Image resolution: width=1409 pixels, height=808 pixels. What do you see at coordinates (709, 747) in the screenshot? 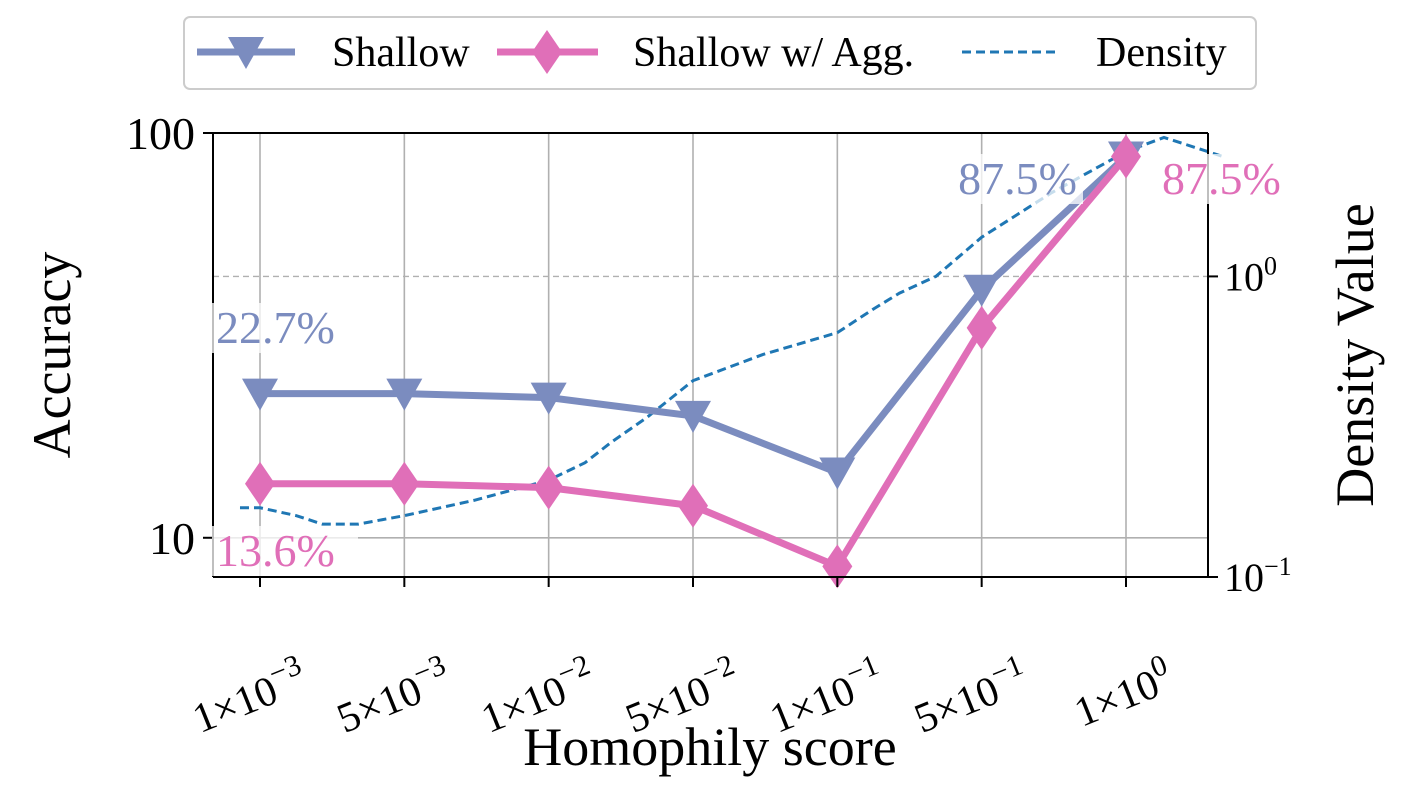
I see `x-axis-label: Homophily score` at bounding box center [709, 747].